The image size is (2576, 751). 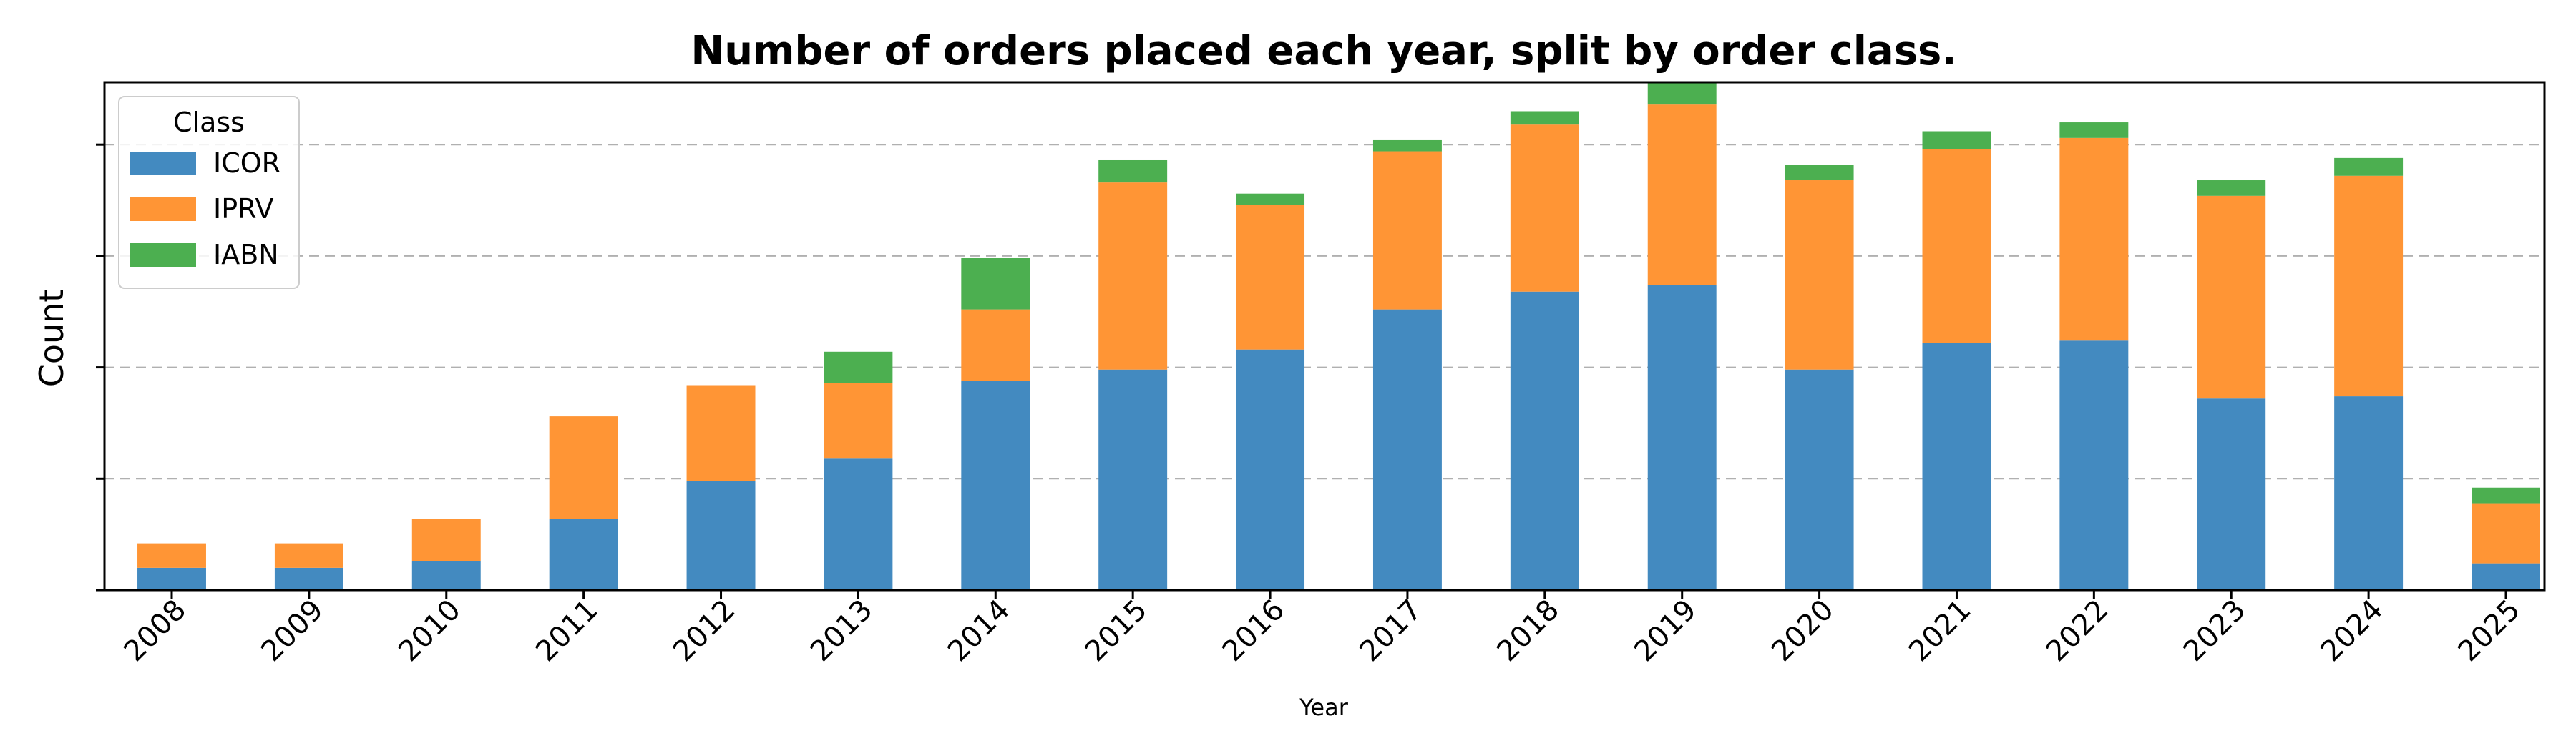 What do you see at coordinates (243, 209) in the screenshot?
I see `legend-label-iprv: IPRV` at bounding box center [243, 209].